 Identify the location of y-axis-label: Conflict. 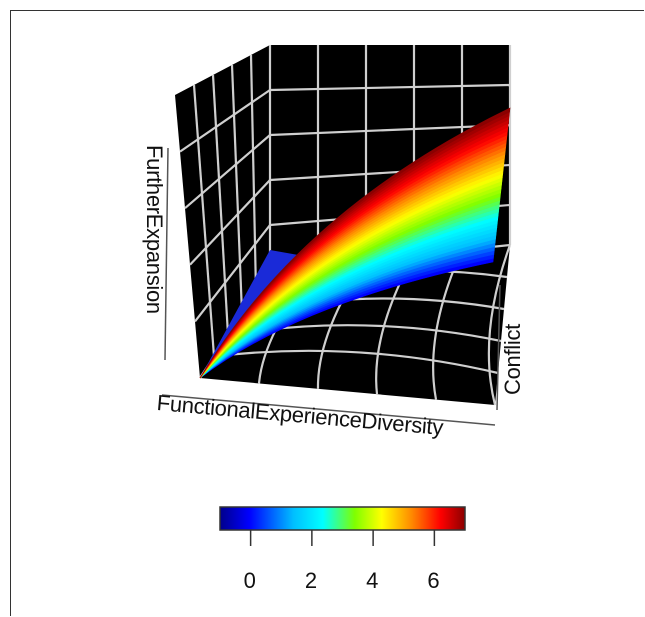
(512, 359).